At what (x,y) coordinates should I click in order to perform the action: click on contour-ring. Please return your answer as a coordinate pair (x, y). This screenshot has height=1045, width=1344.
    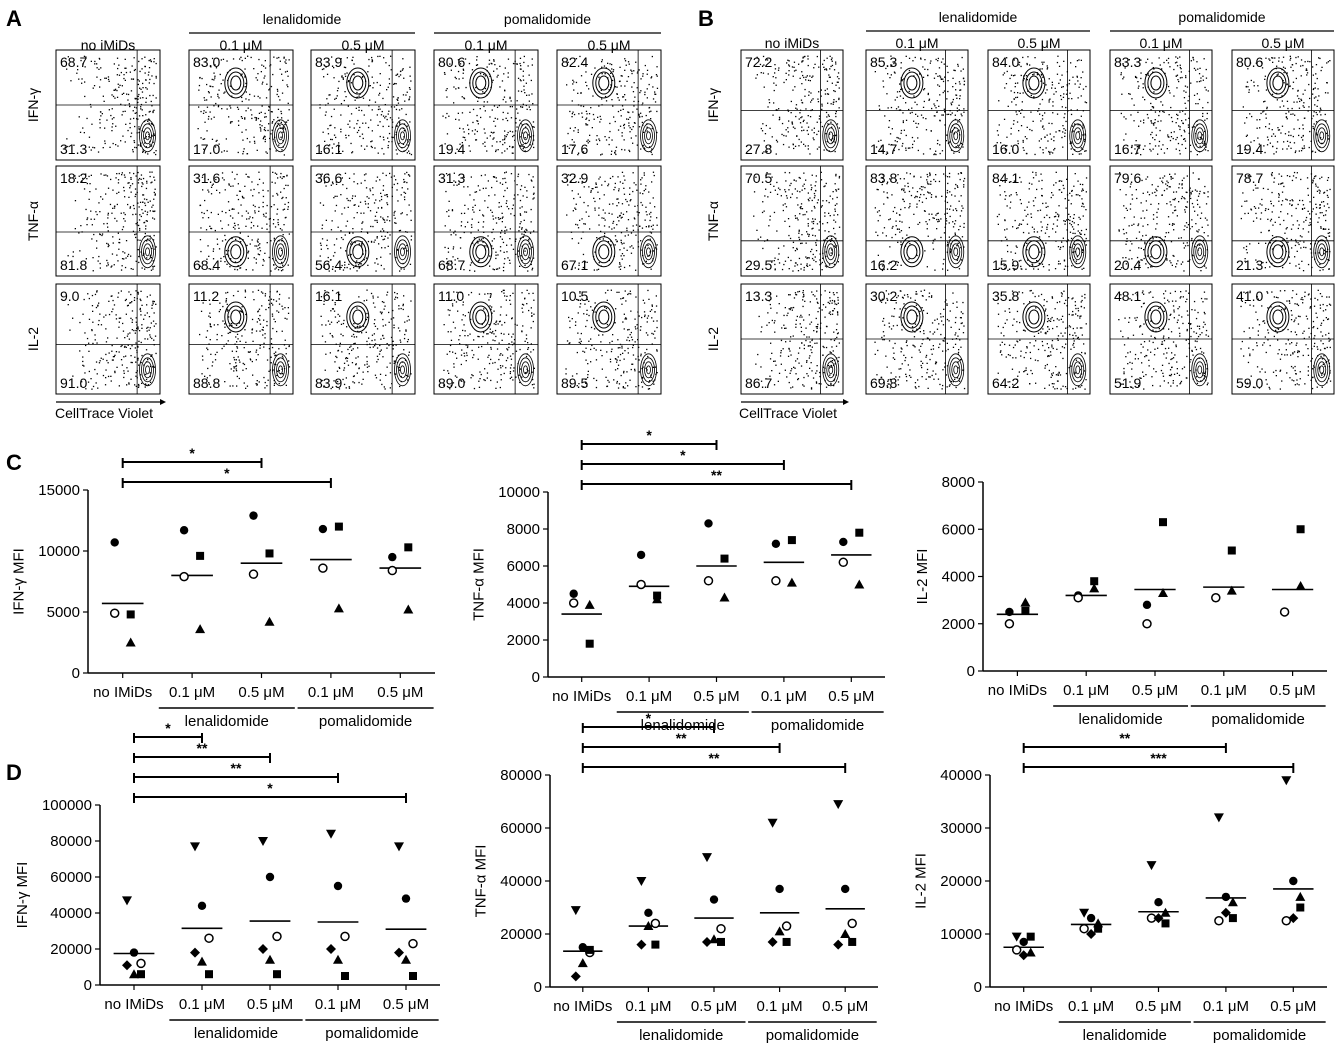
    Looking at the image, I should click on (280, 136).